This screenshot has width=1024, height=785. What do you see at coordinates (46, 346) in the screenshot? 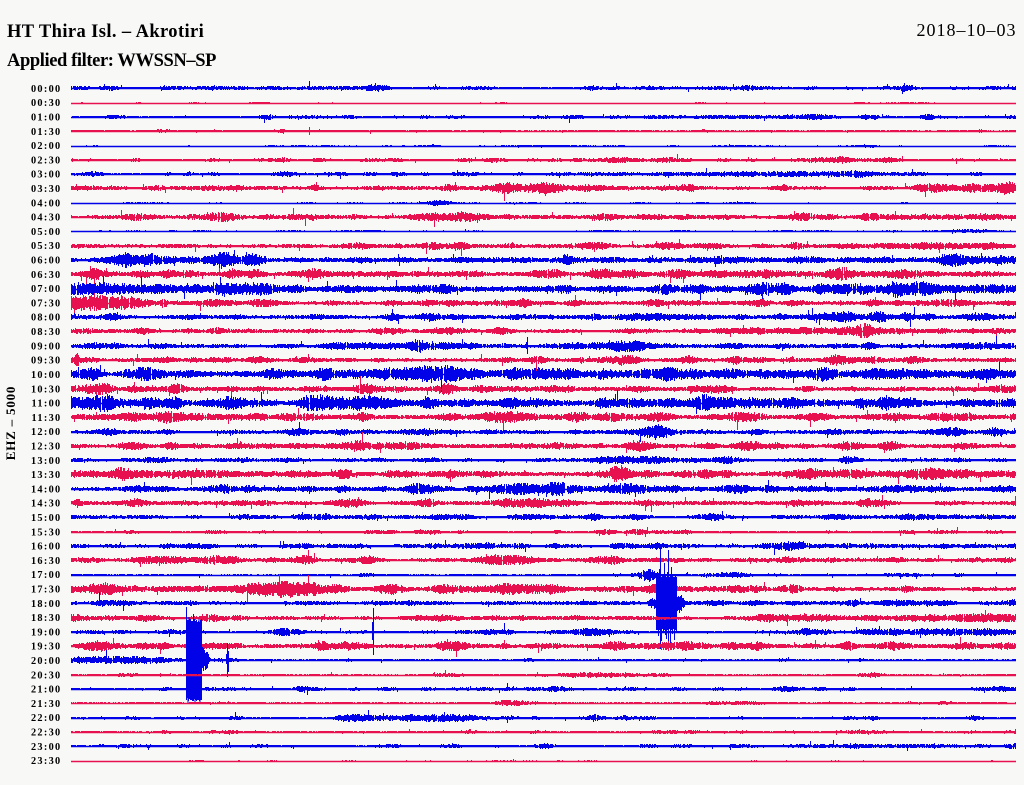
I see `svg-text: 09:00` at bounding box center [46, 346].